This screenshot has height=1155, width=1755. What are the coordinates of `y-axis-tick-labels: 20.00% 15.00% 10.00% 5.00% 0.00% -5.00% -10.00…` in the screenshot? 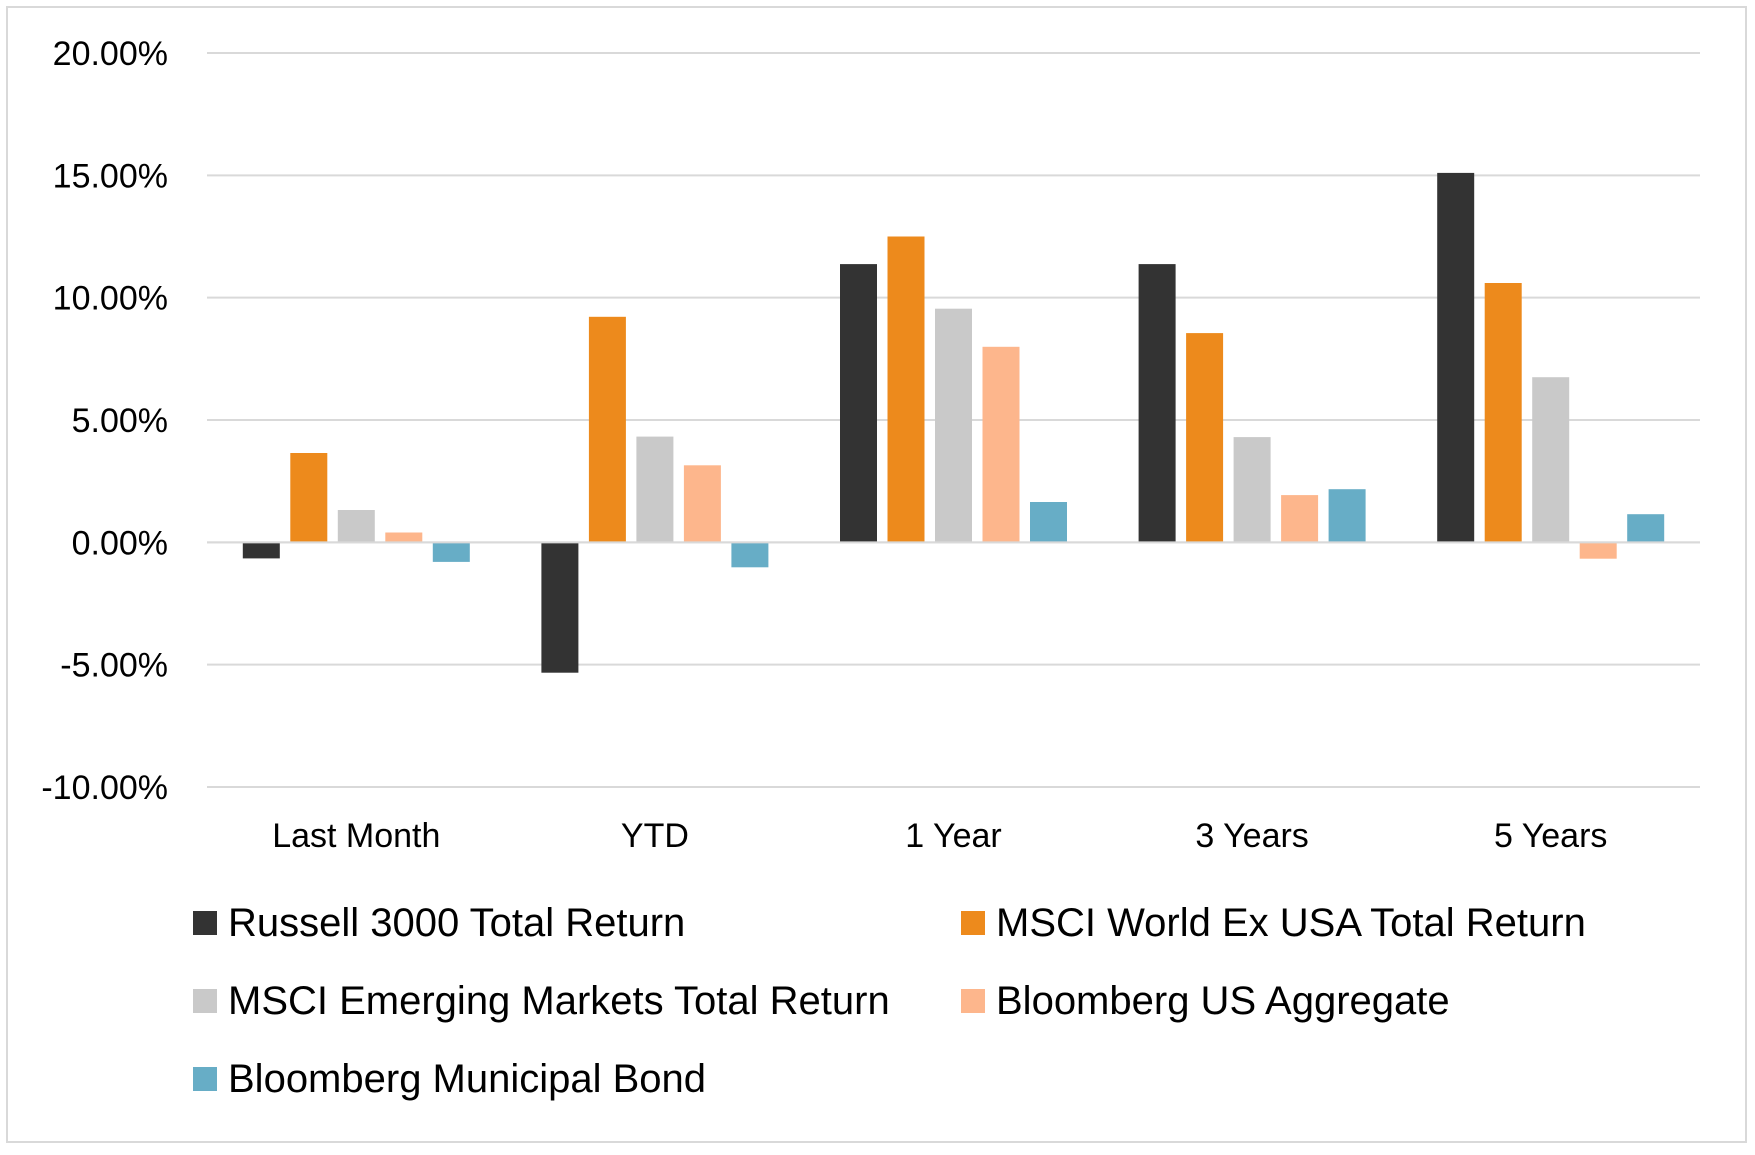 It's located at (104, 421).